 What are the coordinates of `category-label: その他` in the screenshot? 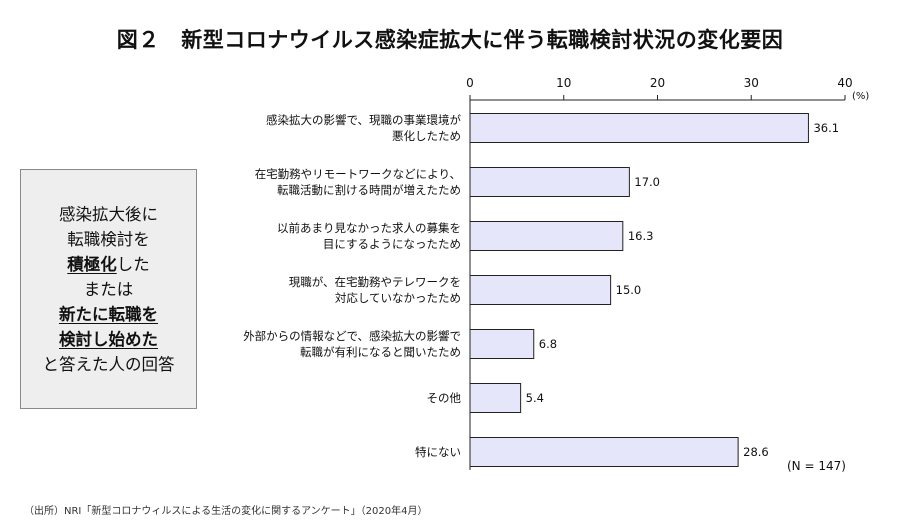 It's located at (444, 398).